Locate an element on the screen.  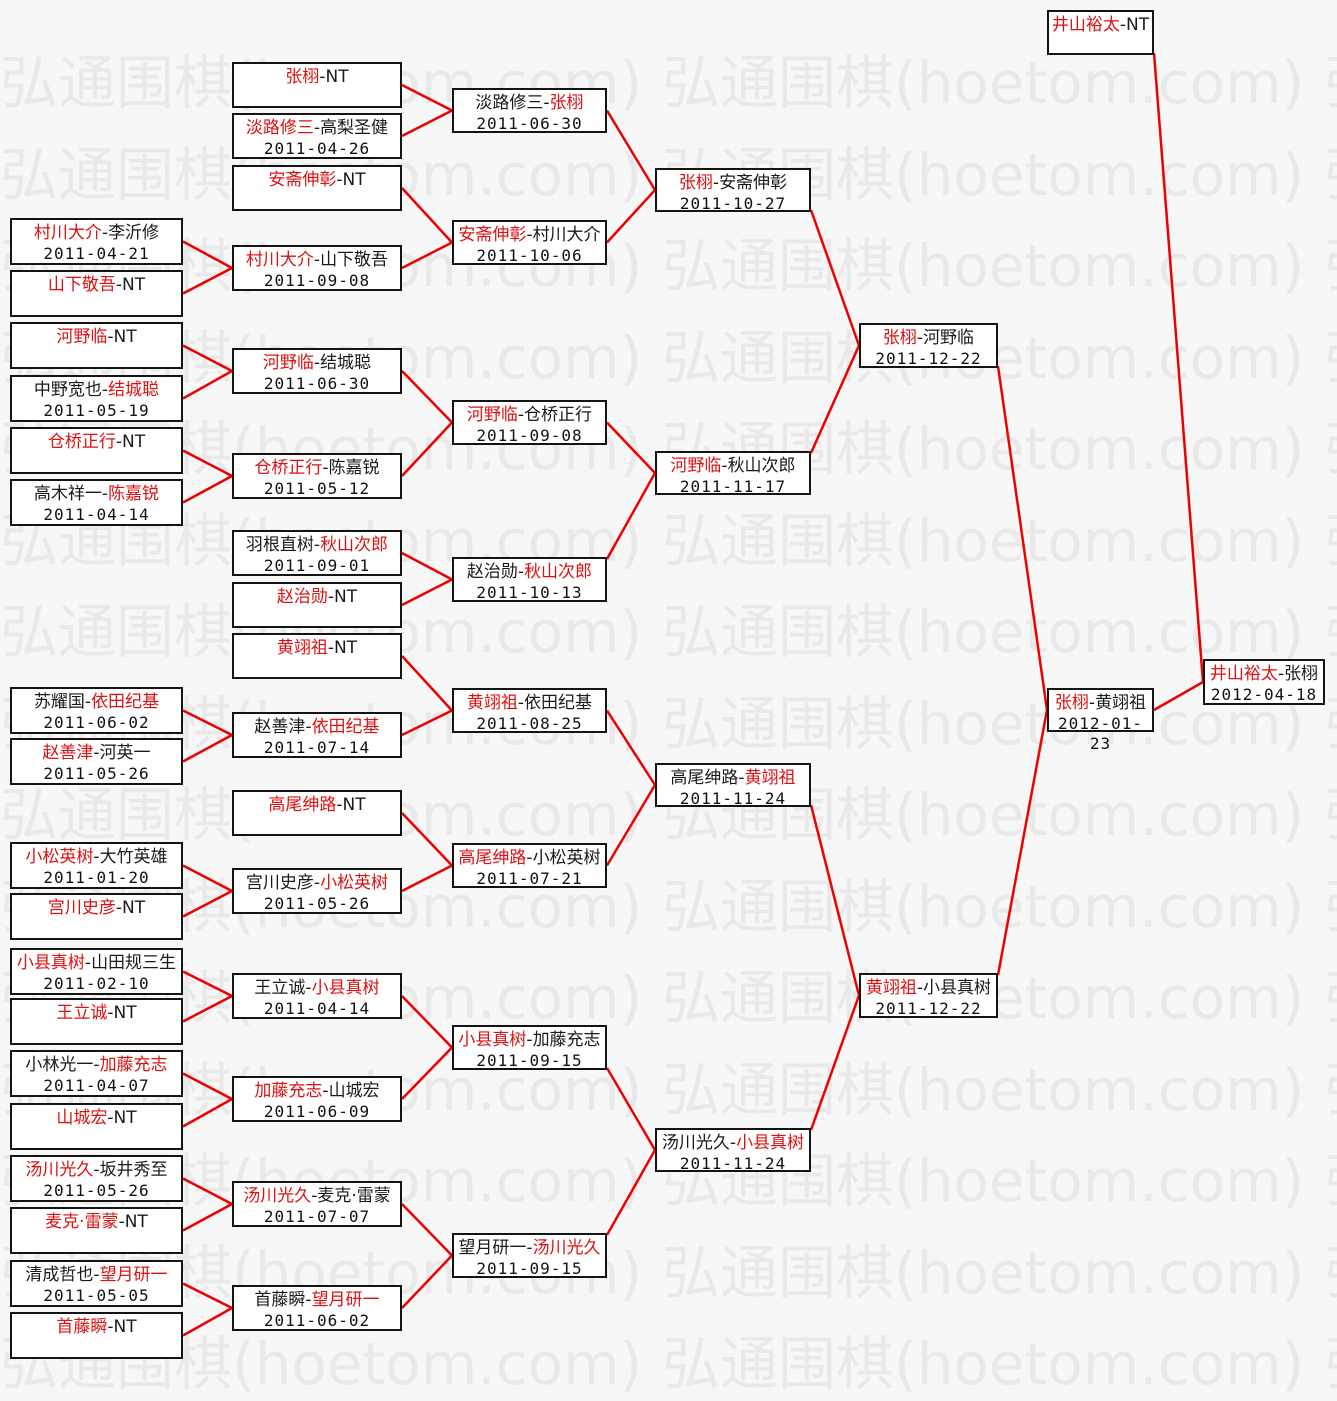
player2-name: 秋山次郎 is located at coordinates (354, 545).